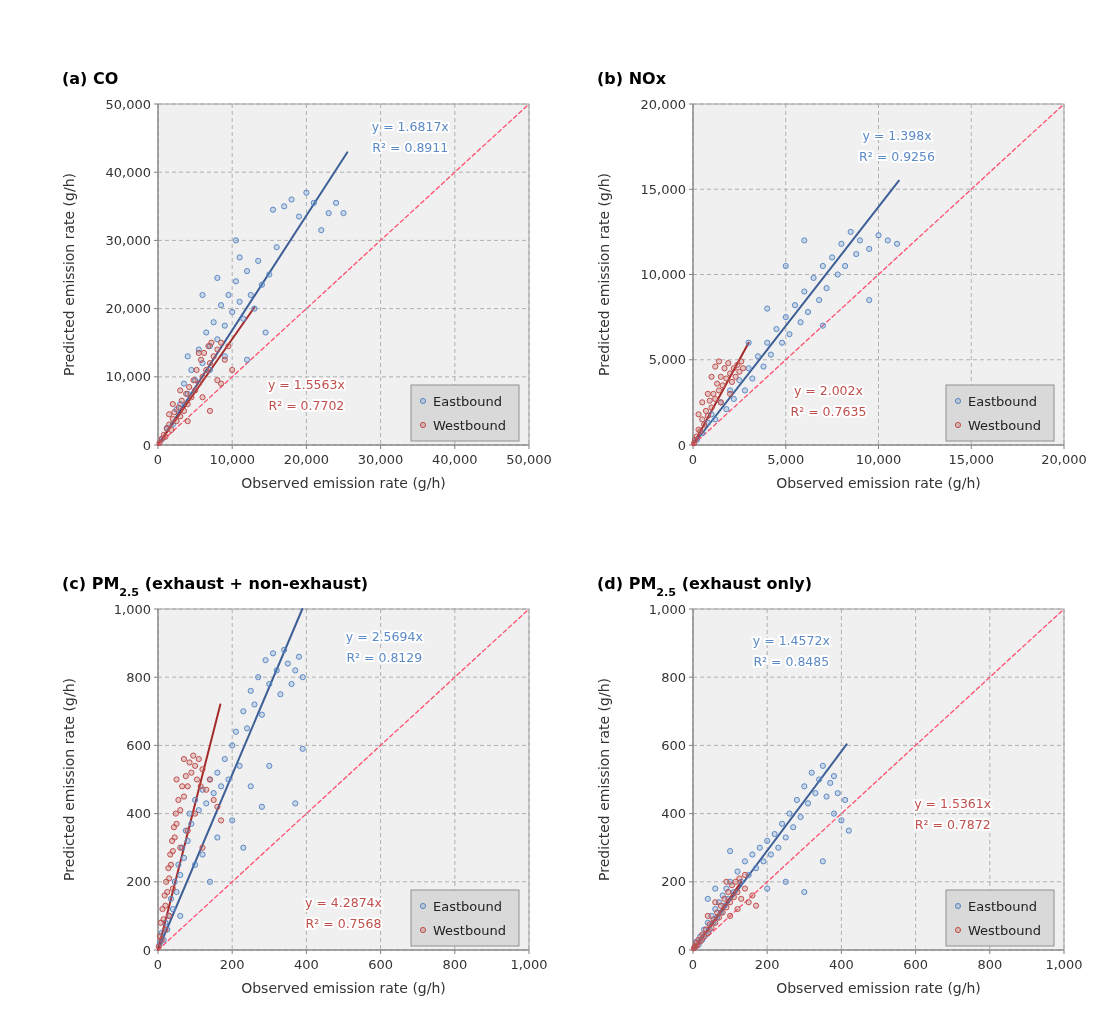 The width and height of the screenshot is (1097, 1032). Describe the element at coordinates (529, 459) in the screenshot. I see `x-tick-label: 50,000` at that location.